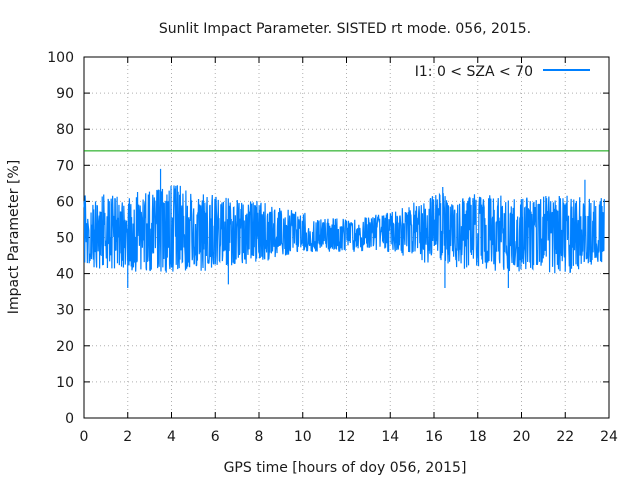 The height and width of the screenshot is (480, 640). I want to click on y-tick-label: 20, so click(65, 347).